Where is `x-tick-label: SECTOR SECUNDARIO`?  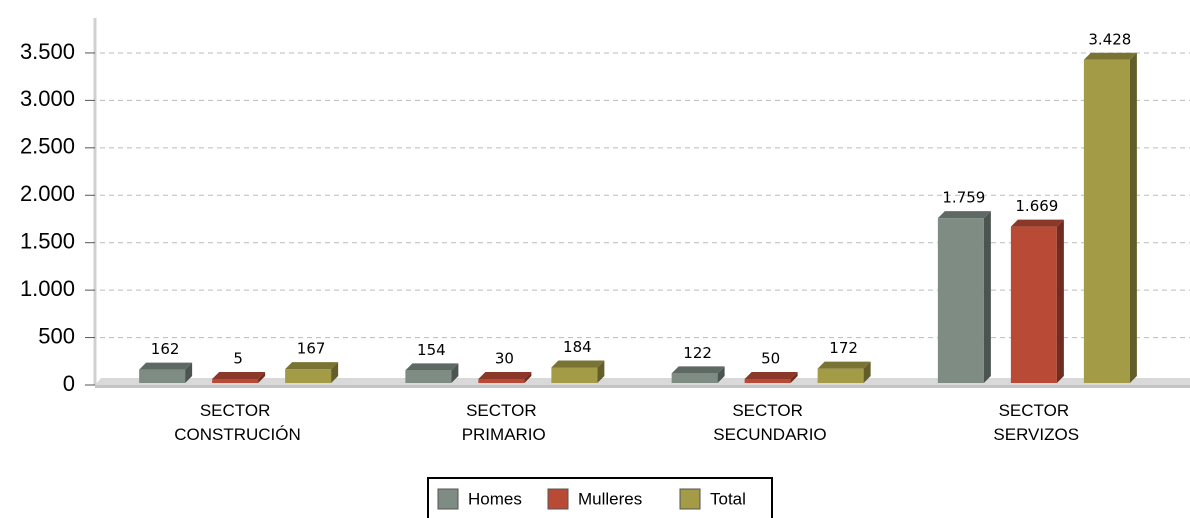
x-tick-label: SECTOR SECUNDARIO is located at coordinates (768, 422).